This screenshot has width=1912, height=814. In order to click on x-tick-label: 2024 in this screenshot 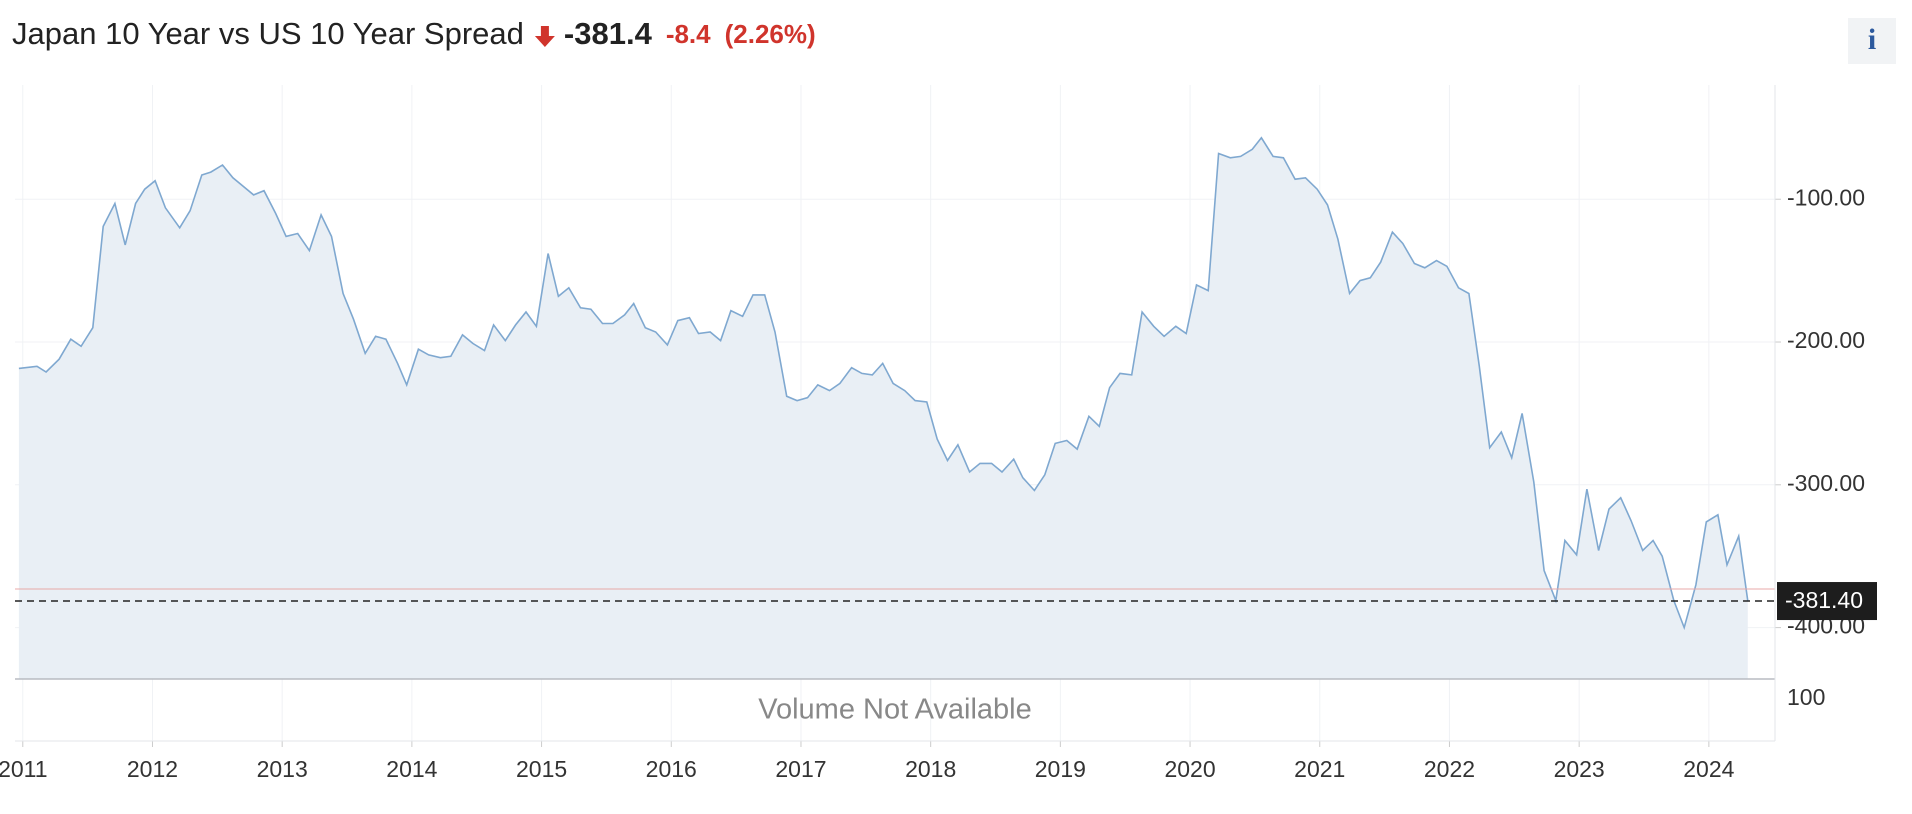, I will do `click(1708, 769)`.